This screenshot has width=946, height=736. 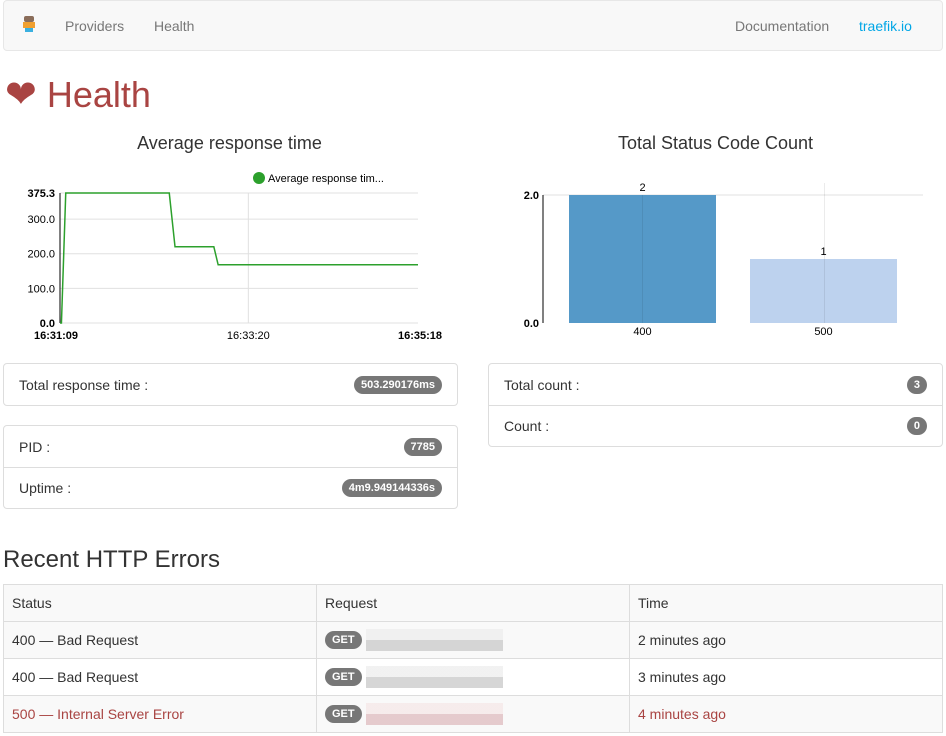 I want to click on traefik-logo-icon, so click(x=29, y=24).